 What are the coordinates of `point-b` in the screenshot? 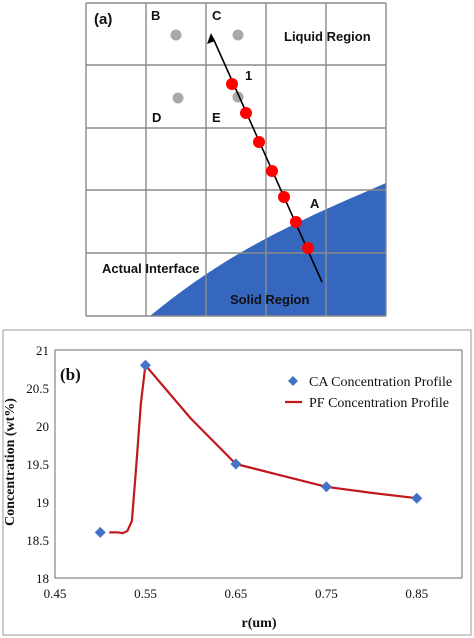 It's located at (176, 35).